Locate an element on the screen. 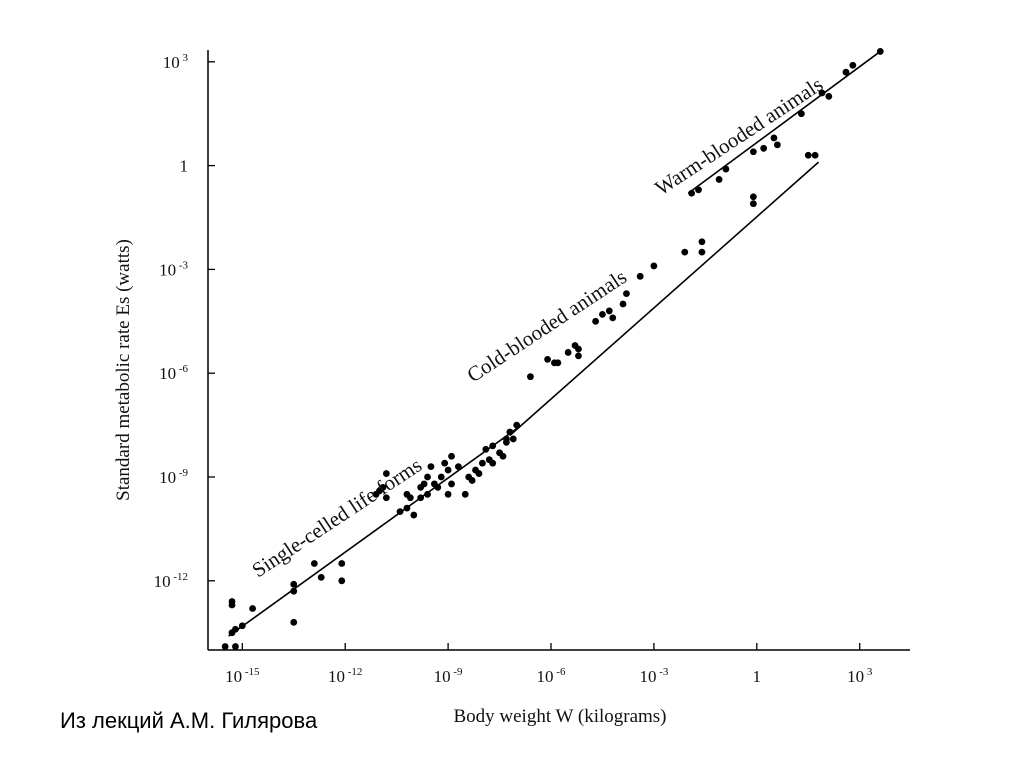  y-tick-group: 10 3 1 10 -3 10 -6 10 -9 10 -12 is located at coordinates (184, 321).